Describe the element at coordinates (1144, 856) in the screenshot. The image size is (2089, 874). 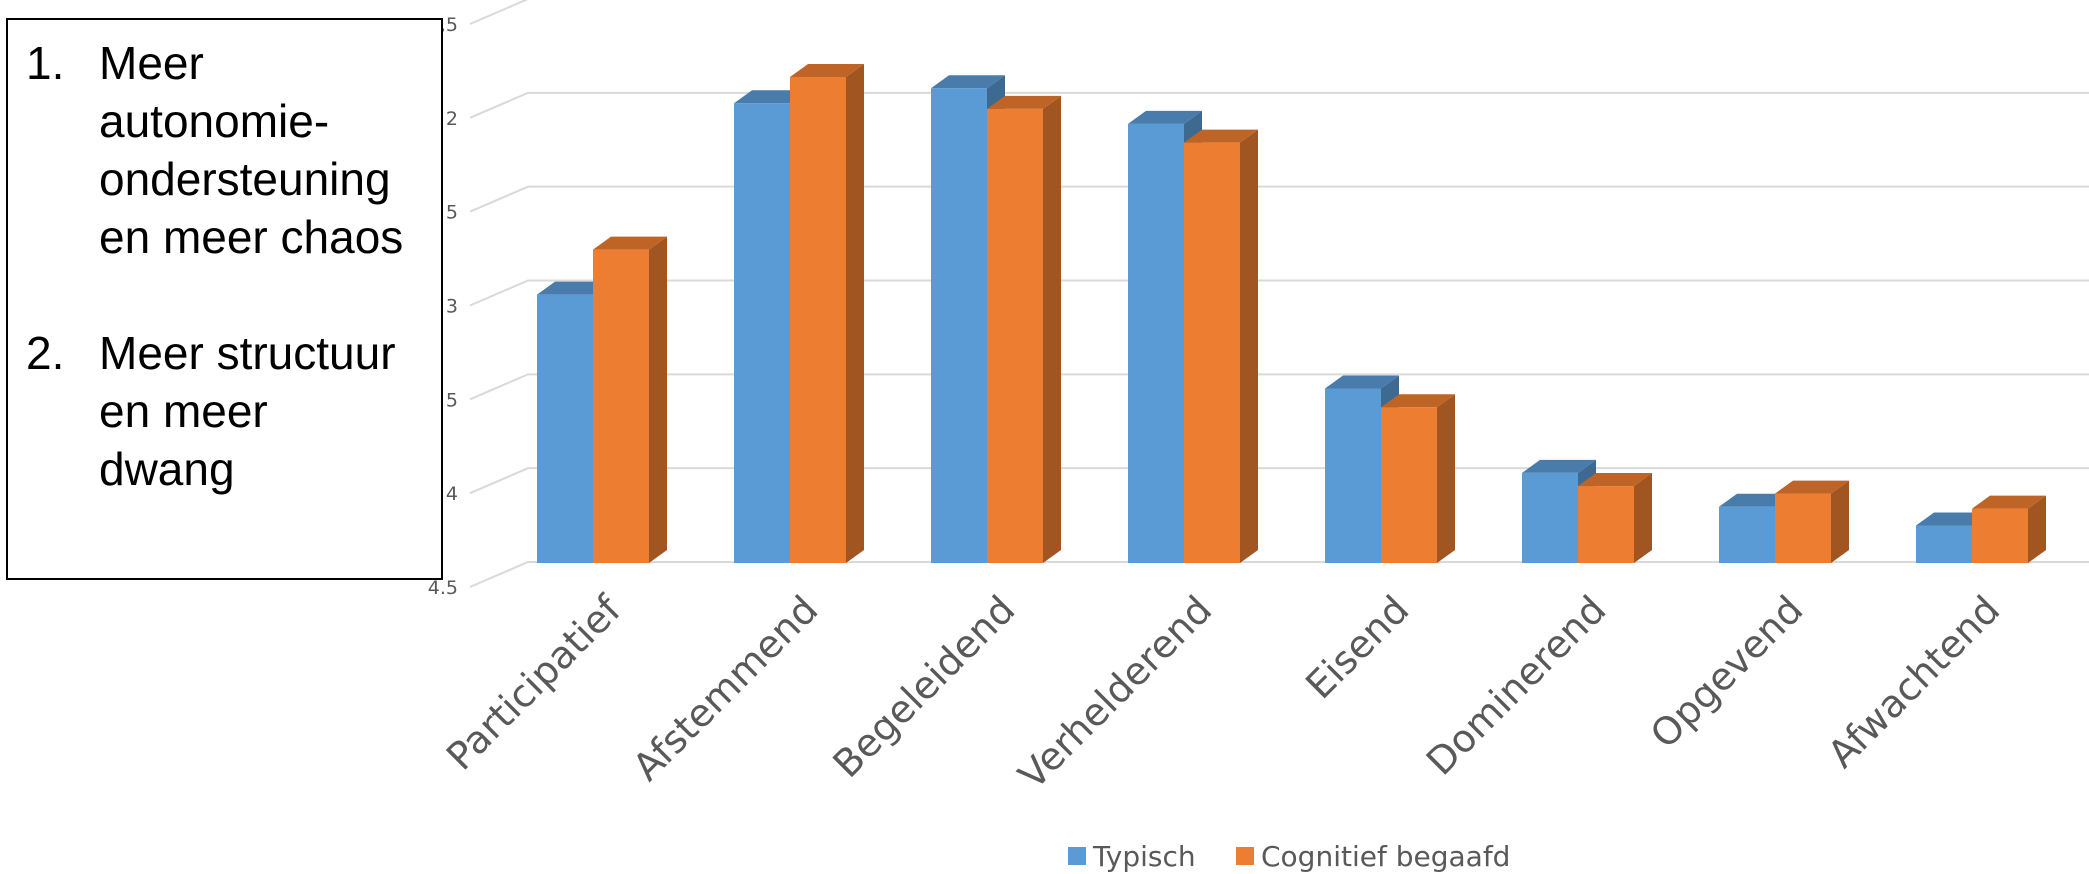
I see `legend-label-typisch: Typisch` at that location.